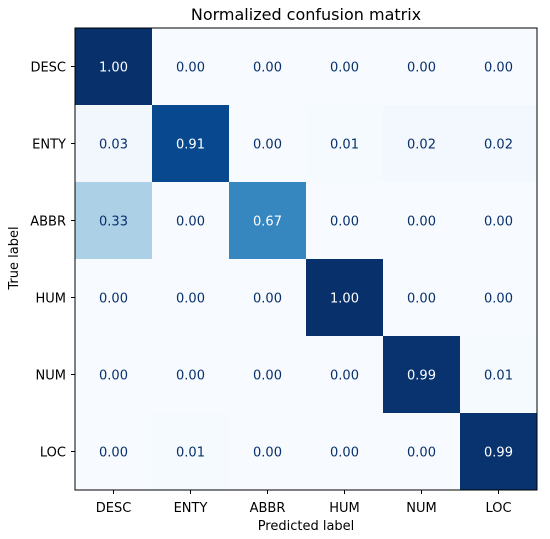 The width and height of the screenshot is (550, 539). I want to click on heatmap-cell-abbr-abbr, so click(267, 220).